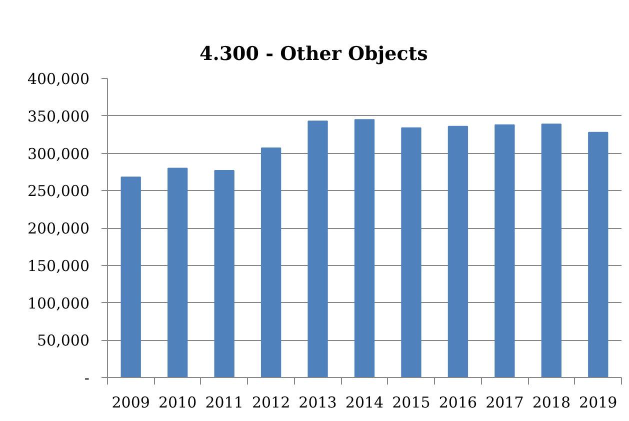 The image size is (629, 421). Describe the element at coordinates (58, 229) in the screenshot. I see `y-tick-label: 200,000` at that location.